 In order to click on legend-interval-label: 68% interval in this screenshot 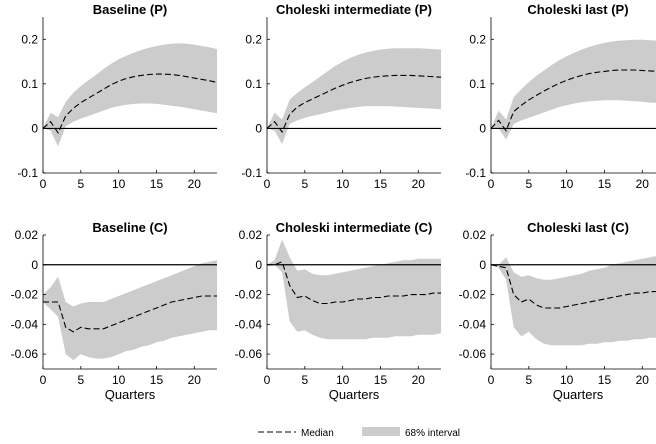, I will do `click(432, 433)`.